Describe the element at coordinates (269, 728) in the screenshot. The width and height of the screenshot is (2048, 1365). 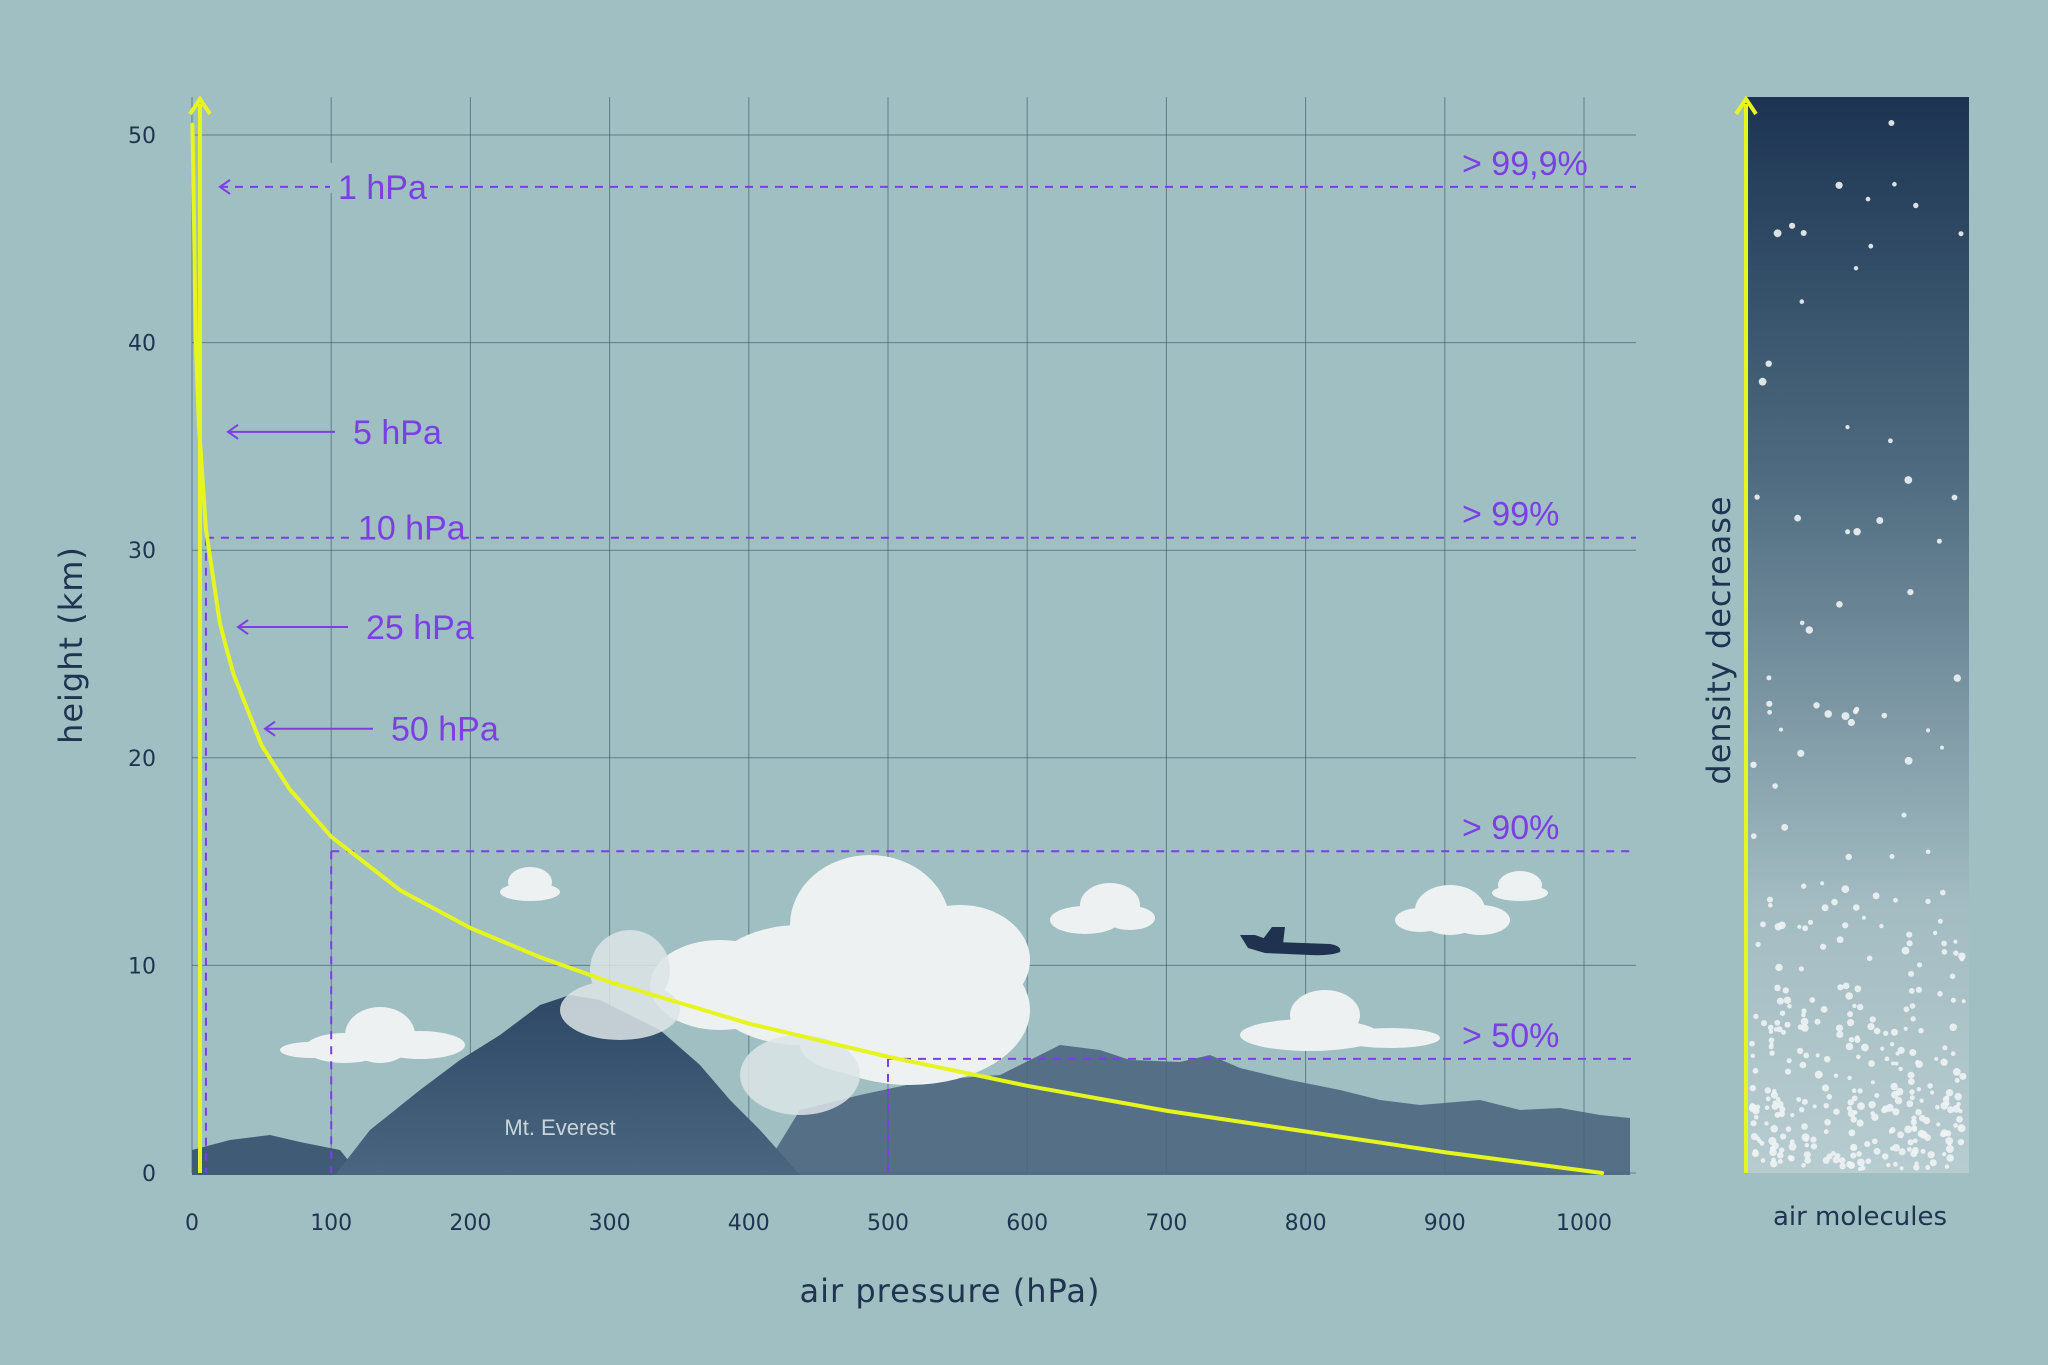
I see `pressure-arrow-head` at that location.